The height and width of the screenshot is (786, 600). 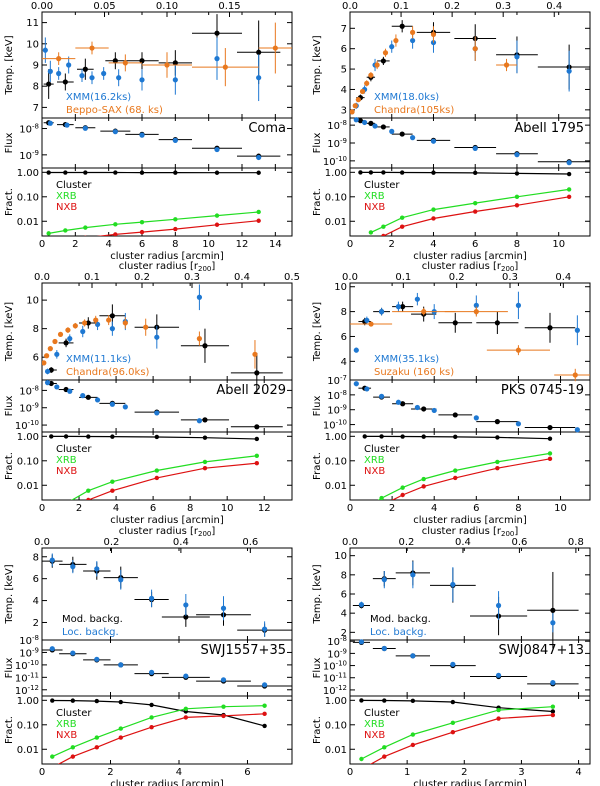 What do you see at coordinates (158, 738) in the screenshot?
I see `fract-line-nxb` at bounding box center [158, 738].